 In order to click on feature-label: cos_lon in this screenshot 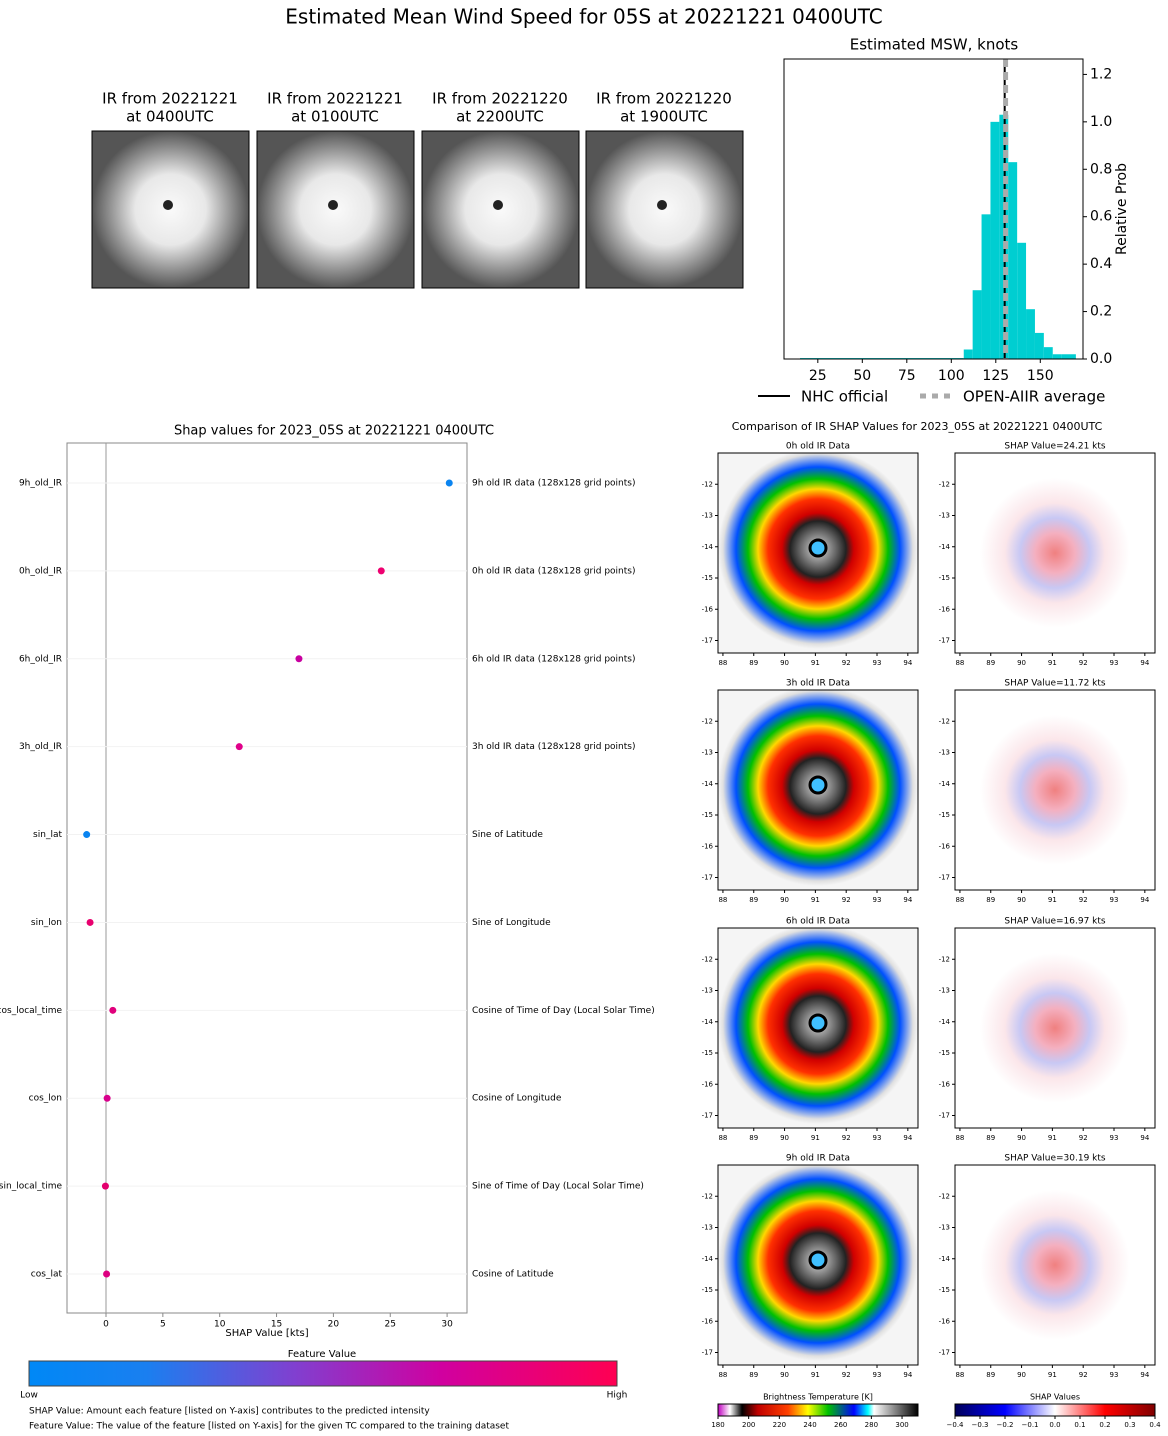, I will do `click(45, 1099)`.